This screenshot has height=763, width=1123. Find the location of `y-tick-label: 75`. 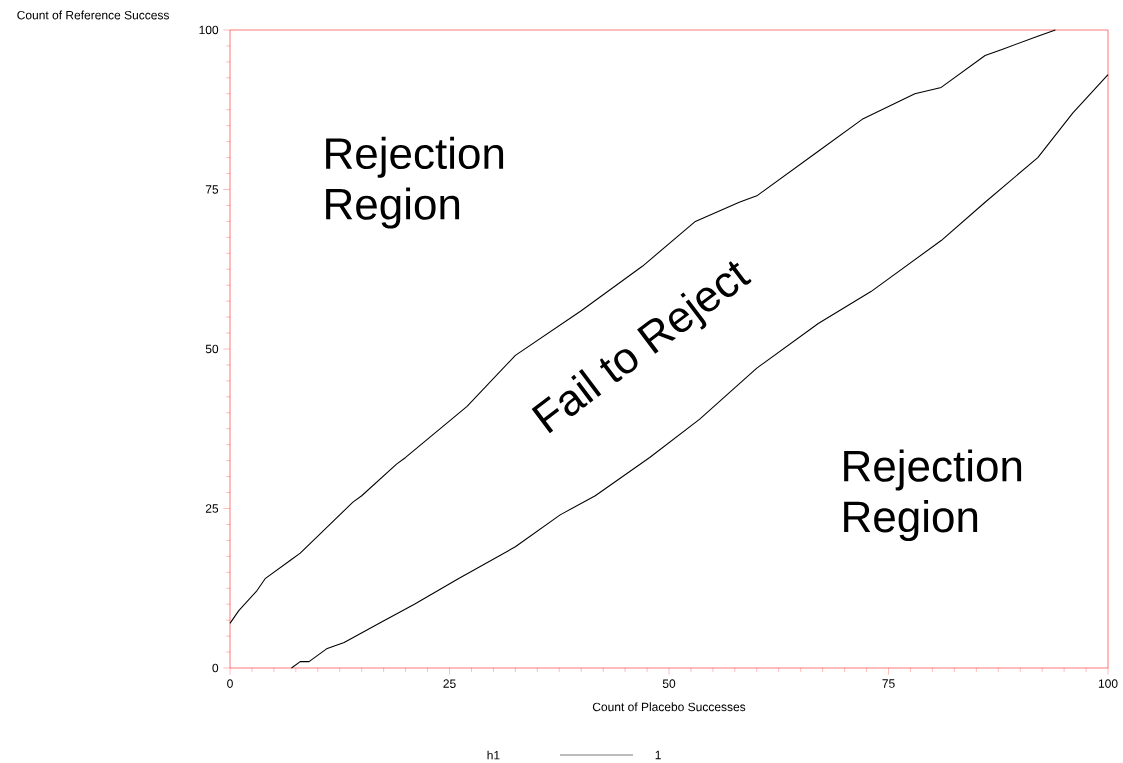

y-tick-label: 75 is located at coordinates (212, 189).